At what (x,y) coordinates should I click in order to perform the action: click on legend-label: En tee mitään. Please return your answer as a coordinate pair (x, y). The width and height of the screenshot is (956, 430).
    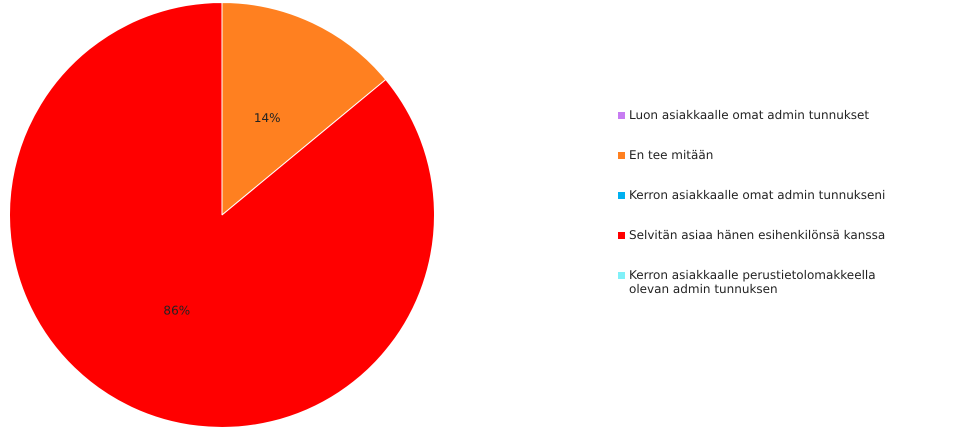
    Looking at the image, I should click on (671, 155).